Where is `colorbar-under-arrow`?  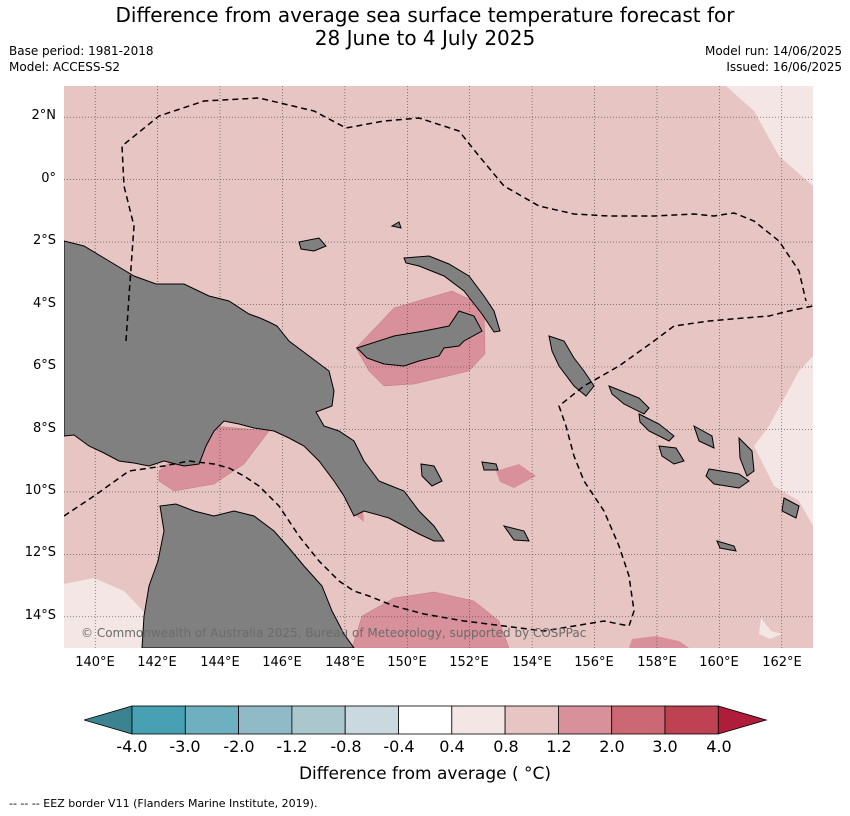
colorbar-under-arrow is located at coordinates (108, 720).